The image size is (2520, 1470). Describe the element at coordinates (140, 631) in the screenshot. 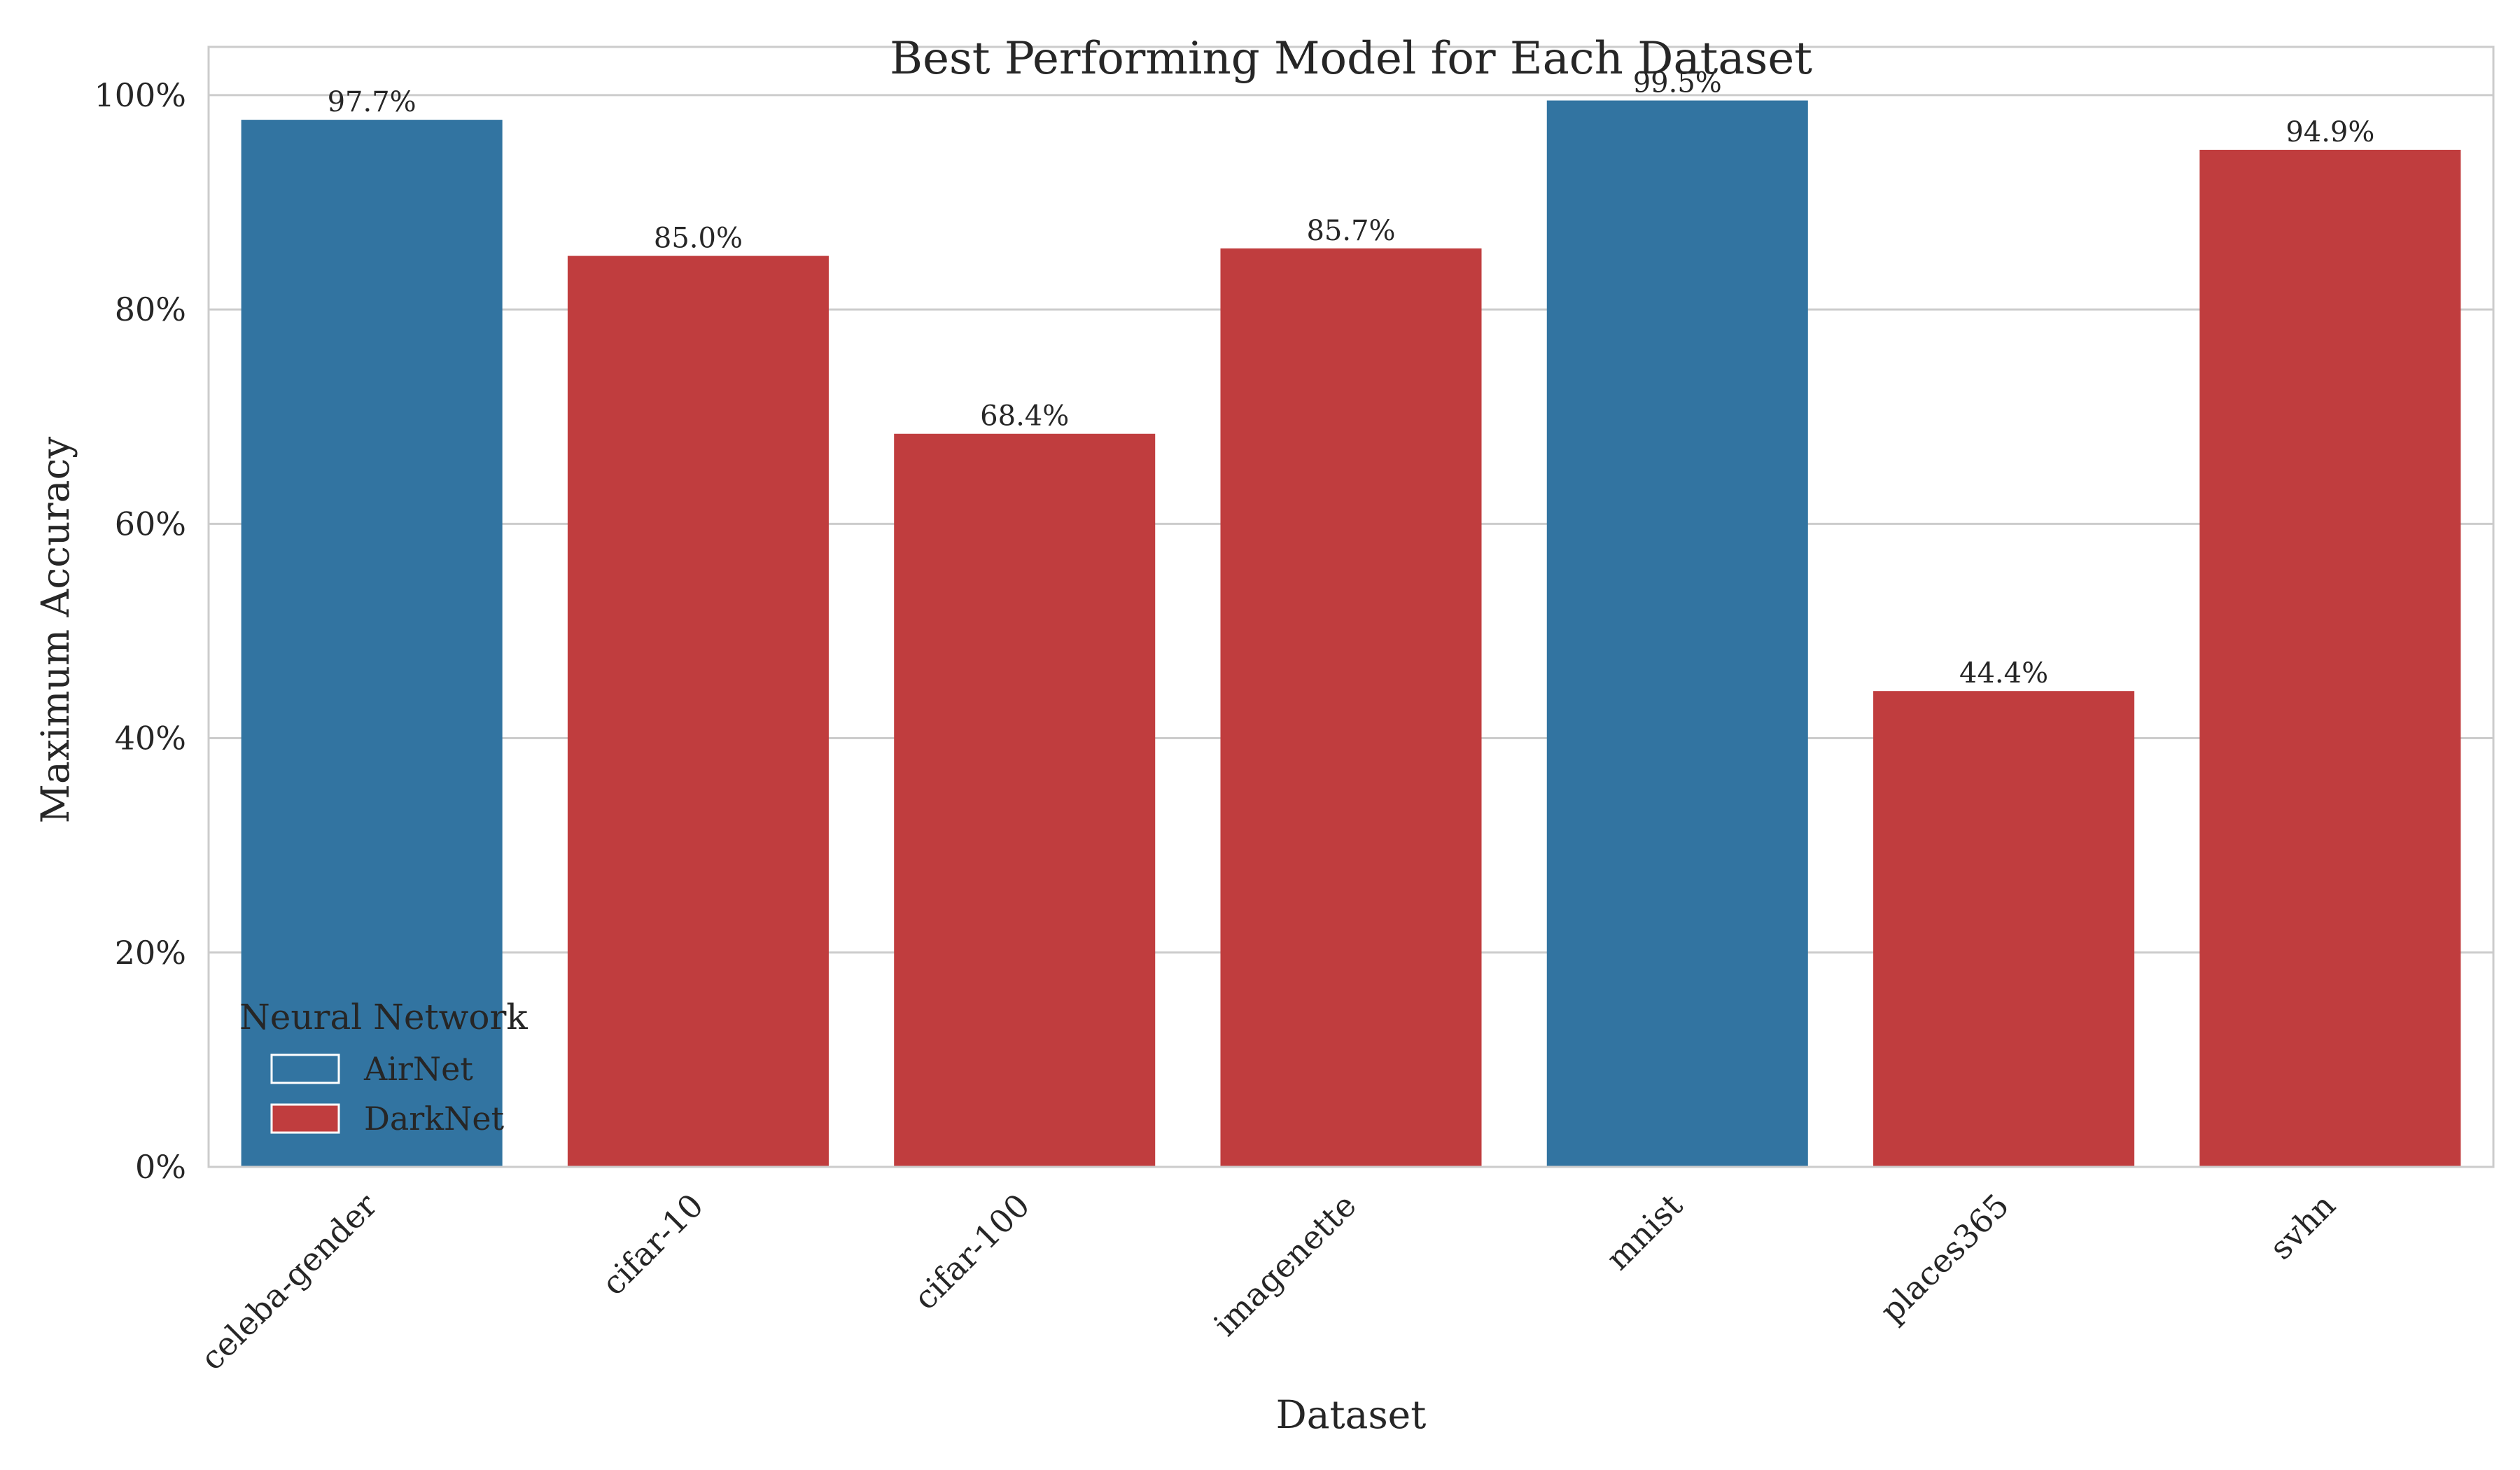

I see `y-axis-ticks: 0% 20% 40% 60% 80% 100%` at that location.